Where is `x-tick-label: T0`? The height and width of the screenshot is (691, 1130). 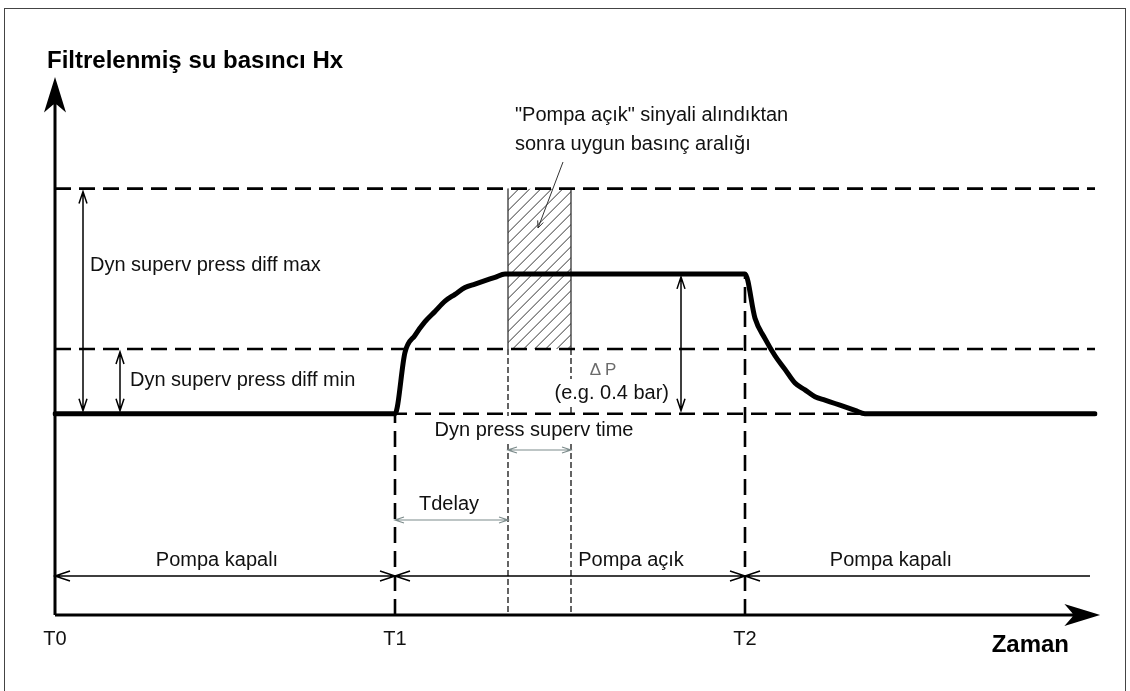
x-tick-label: T0 is located at coordinates (55, 637).